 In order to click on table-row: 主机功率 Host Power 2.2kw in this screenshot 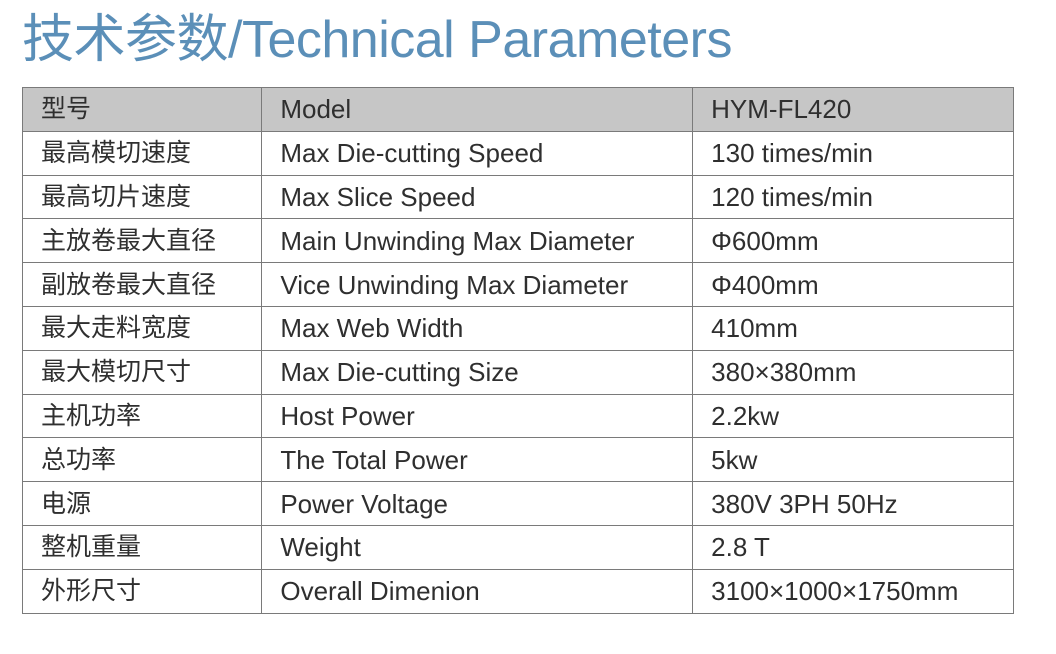, I will do `click(517, 416)`.